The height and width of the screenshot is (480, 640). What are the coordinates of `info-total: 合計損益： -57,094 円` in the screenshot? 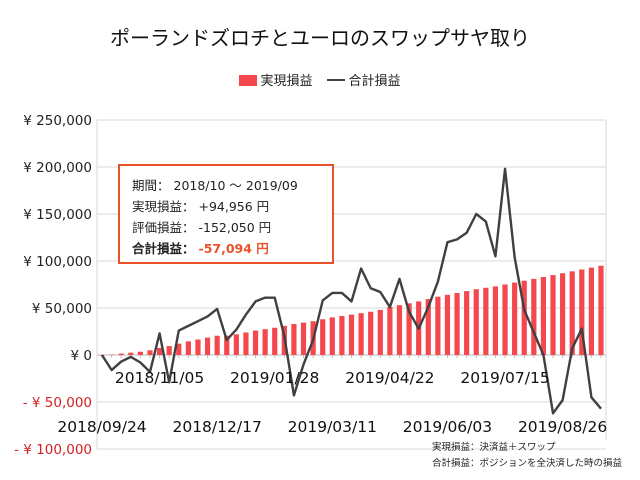 It's located at (232, 248).